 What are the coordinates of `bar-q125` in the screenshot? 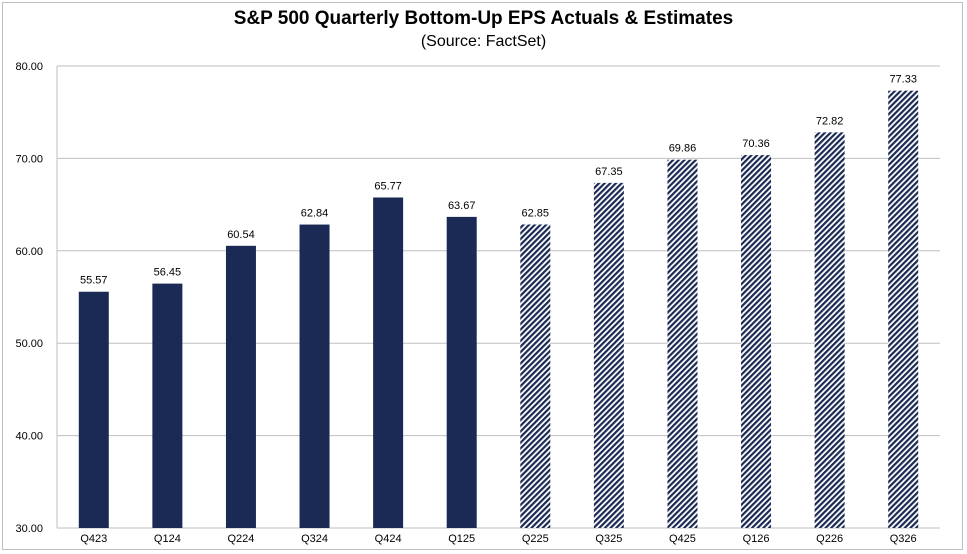 It's located at (461, 372).